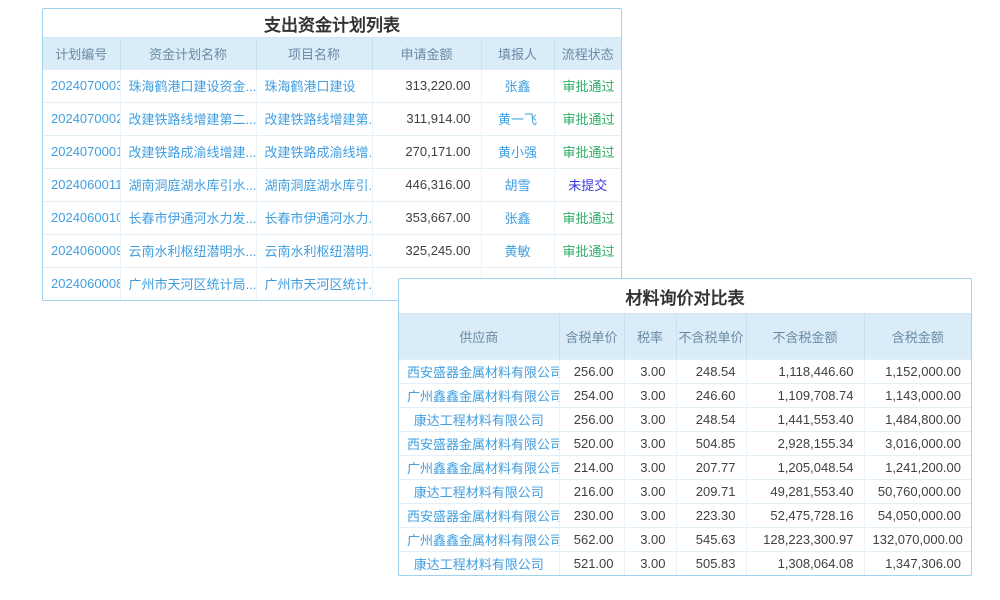 This screenshot has width=1000, height=600. I want to click on reporter-cell: 黄一飞, so click(518, 118).